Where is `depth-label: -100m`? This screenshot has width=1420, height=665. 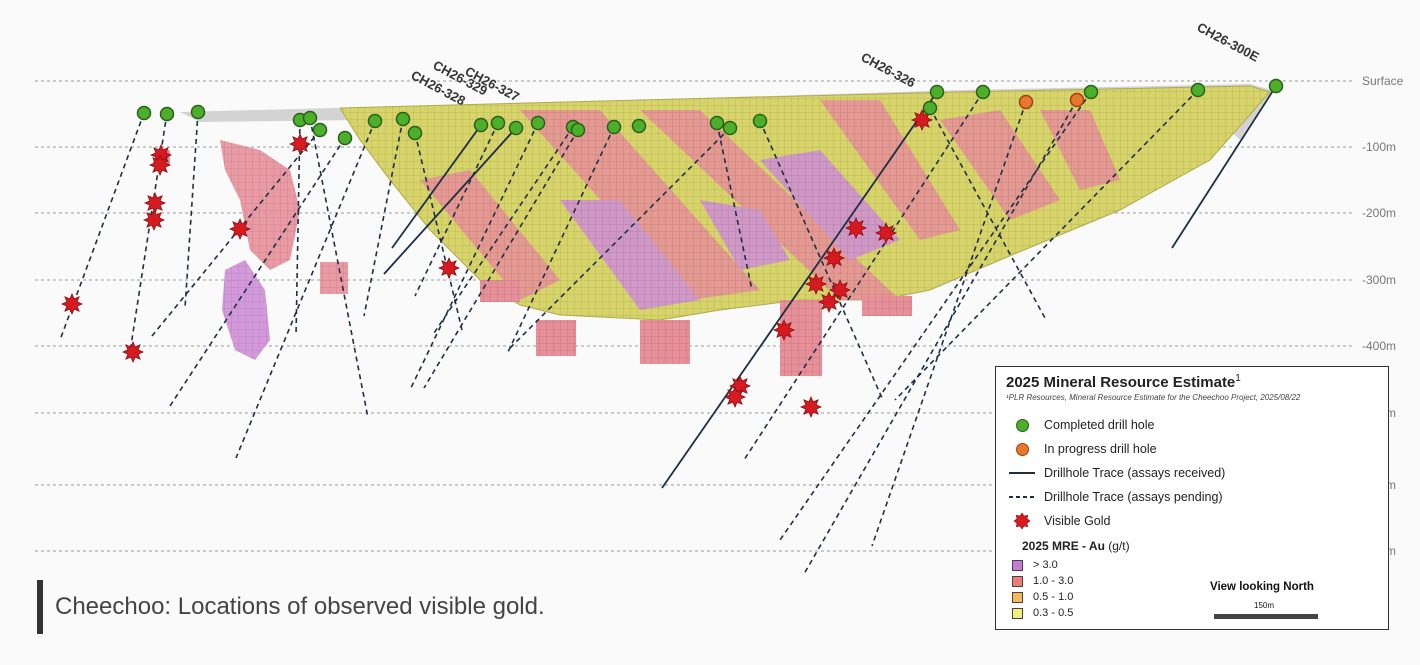 depth-label: -100m is located at coordinates (1379, 147).